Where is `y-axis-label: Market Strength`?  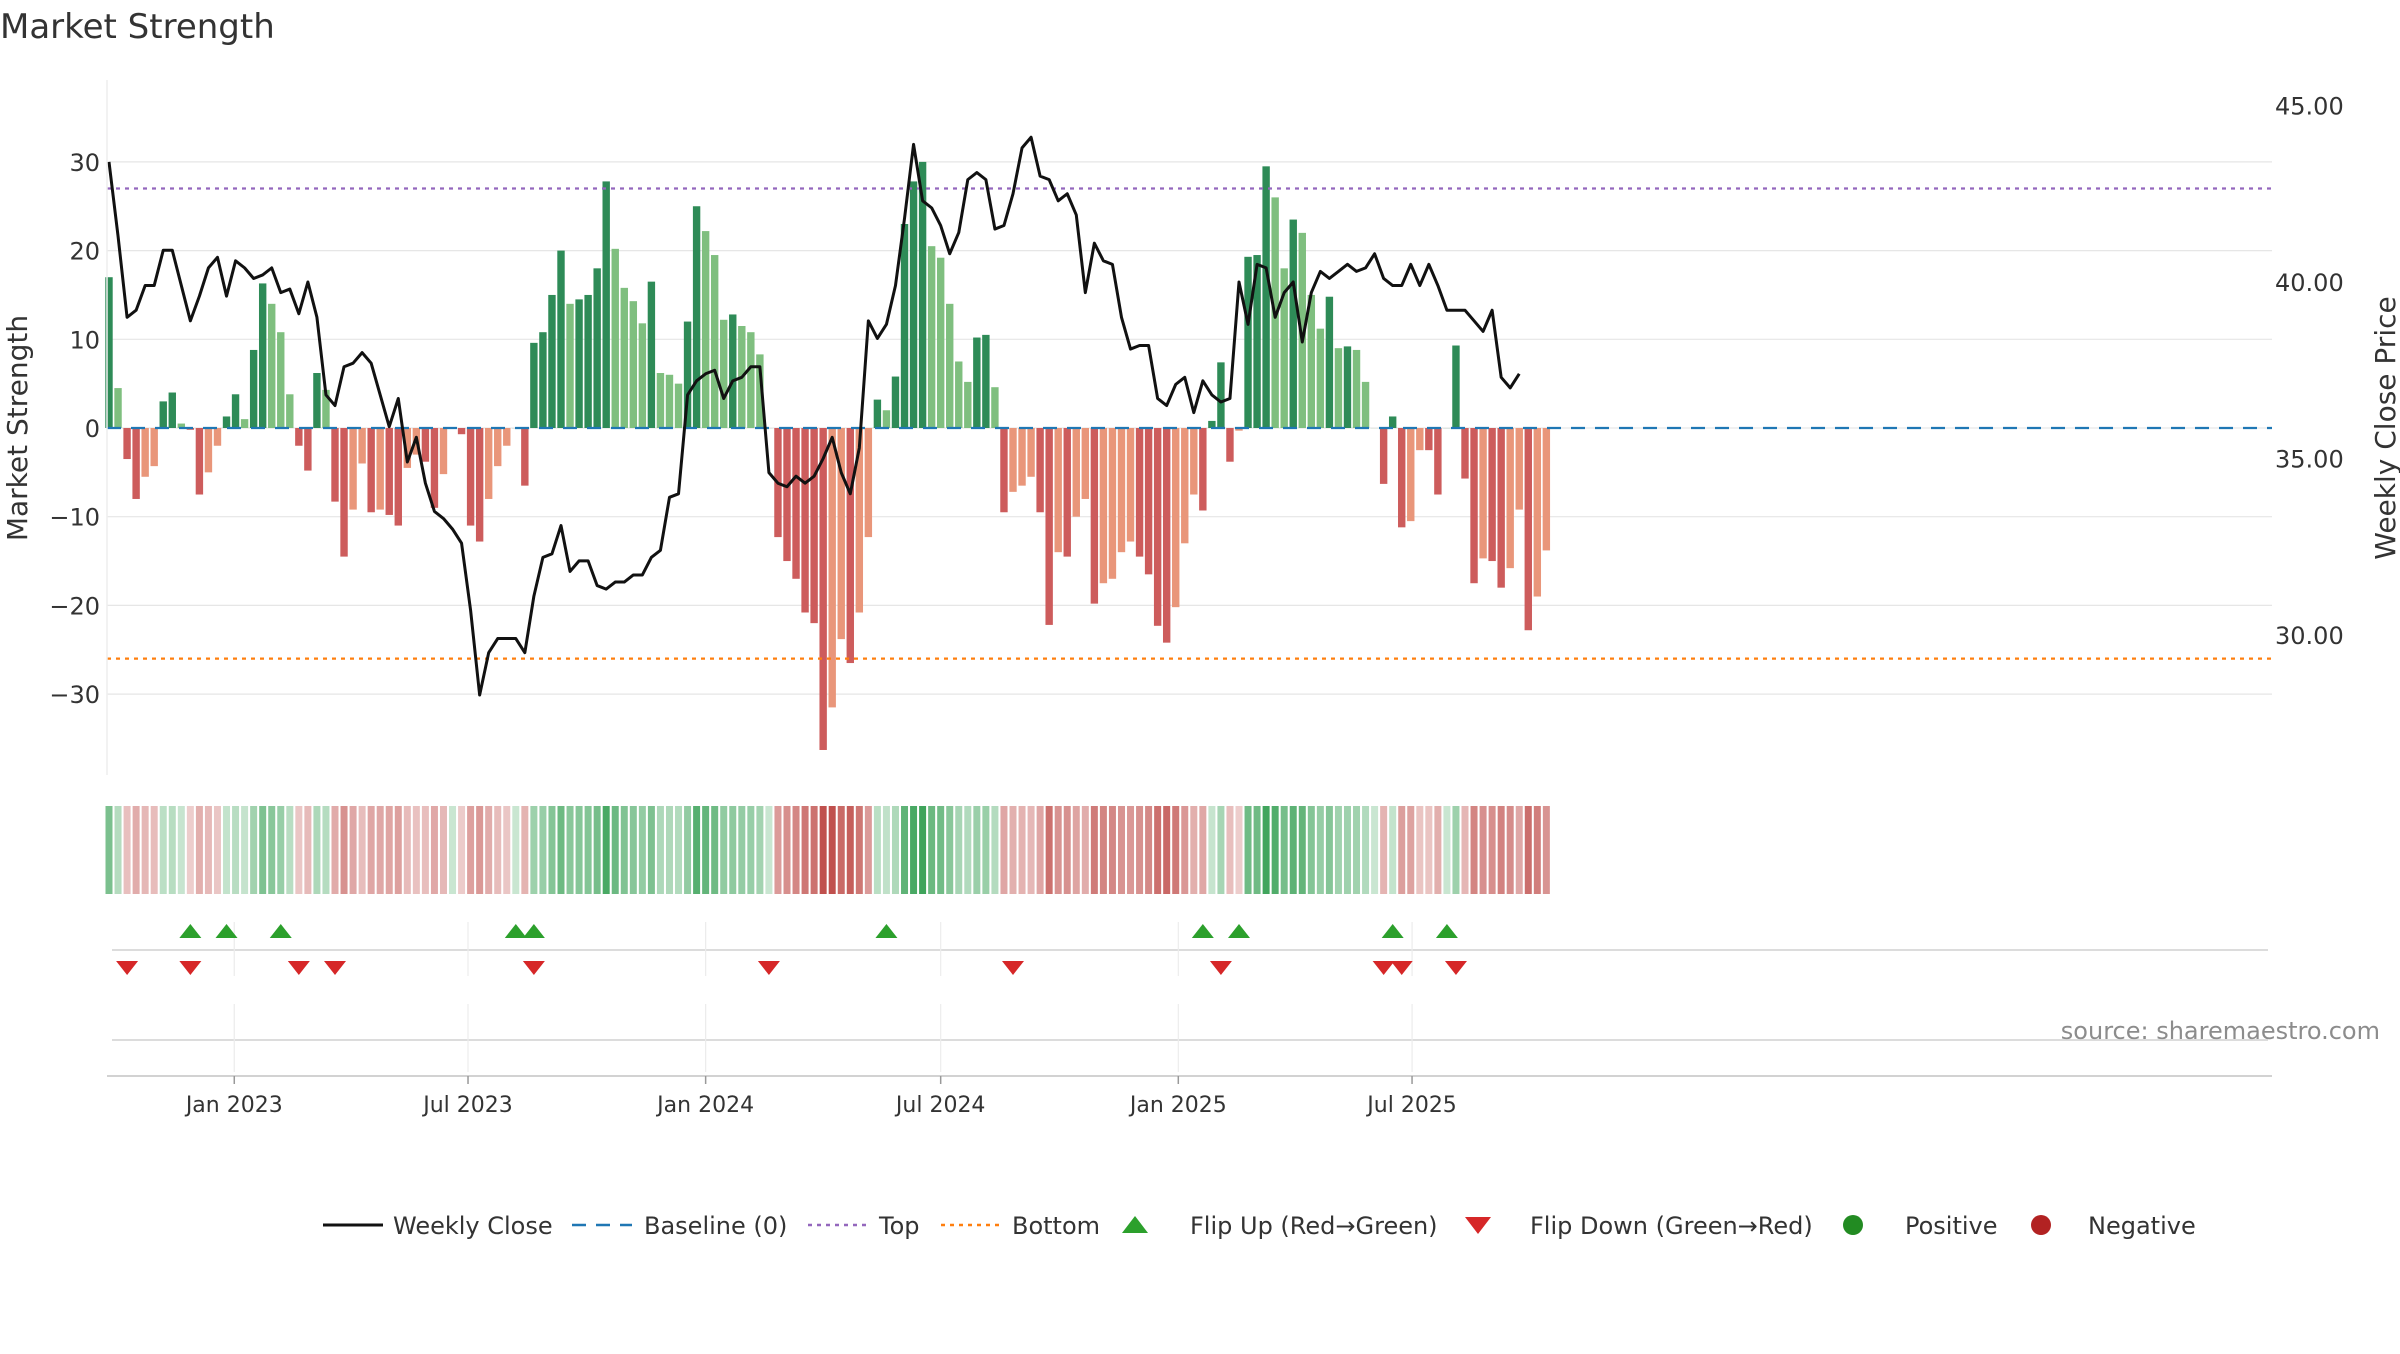
y-axis-label: Market Strength is located at coordinates (17, 428).